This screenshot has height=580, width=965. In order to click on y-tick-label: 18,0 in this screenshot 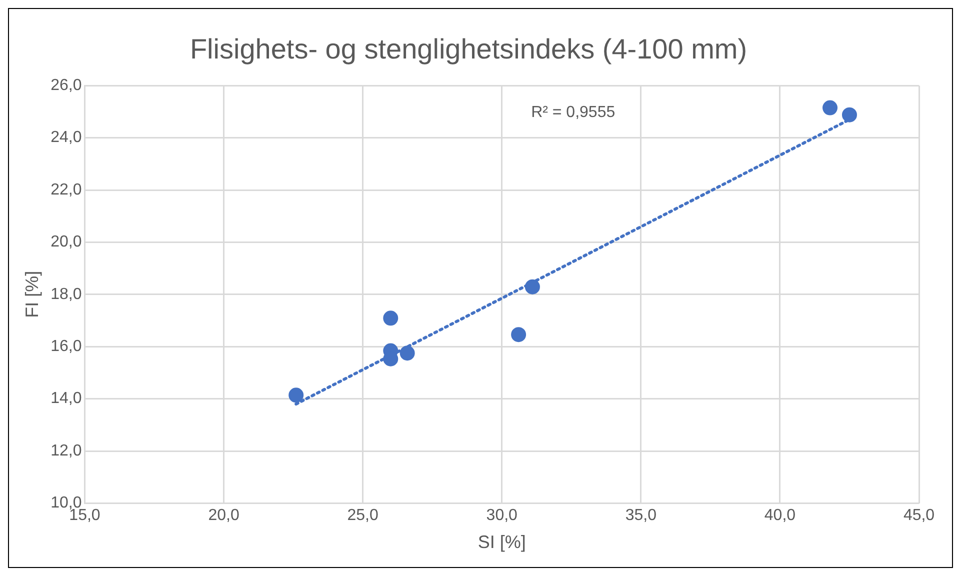, I will do `click(66, 294)`.